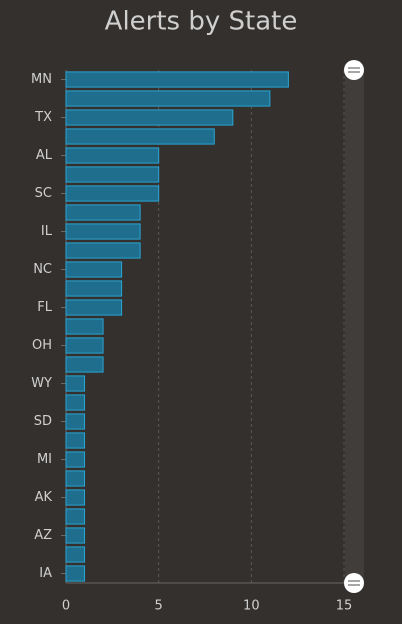  I want to click on x-tick-label: 0, so click(66, 606).